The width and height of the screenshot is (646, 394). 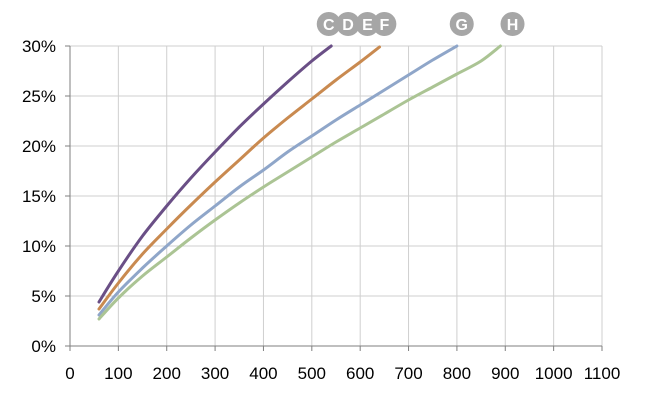 What do you see at coordinates (215, 373) in the screenshot?
I see `x-tick-label: 300` at bounding box center [215, 373].